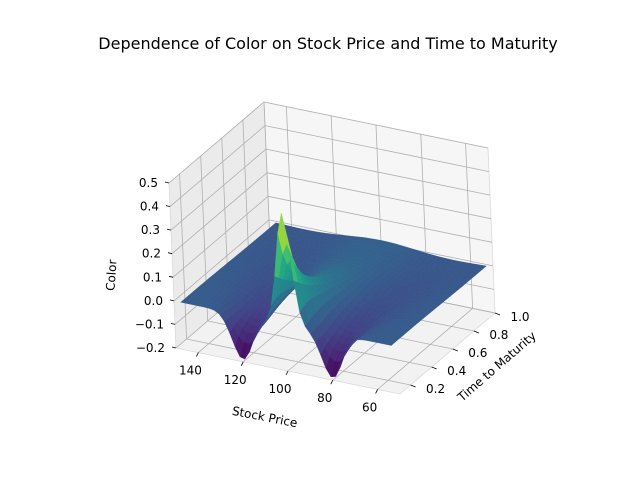  Describe the element at coordinates (185, 301) in the screenshot. I see `surface-patch` at that location.